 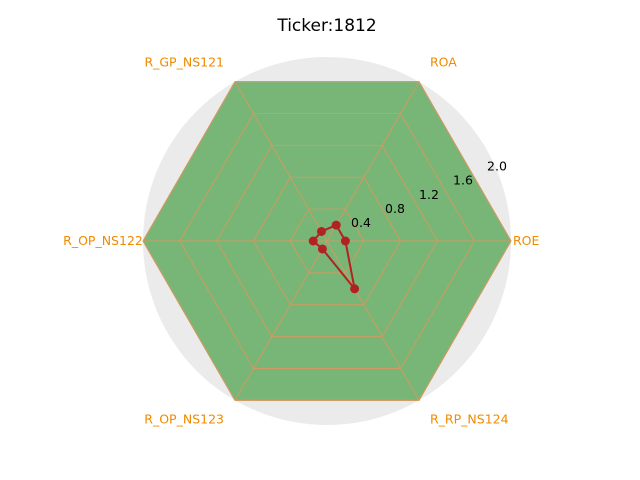 I want to click on rtick-label-1: 0.8, so click(x=395, y=208).